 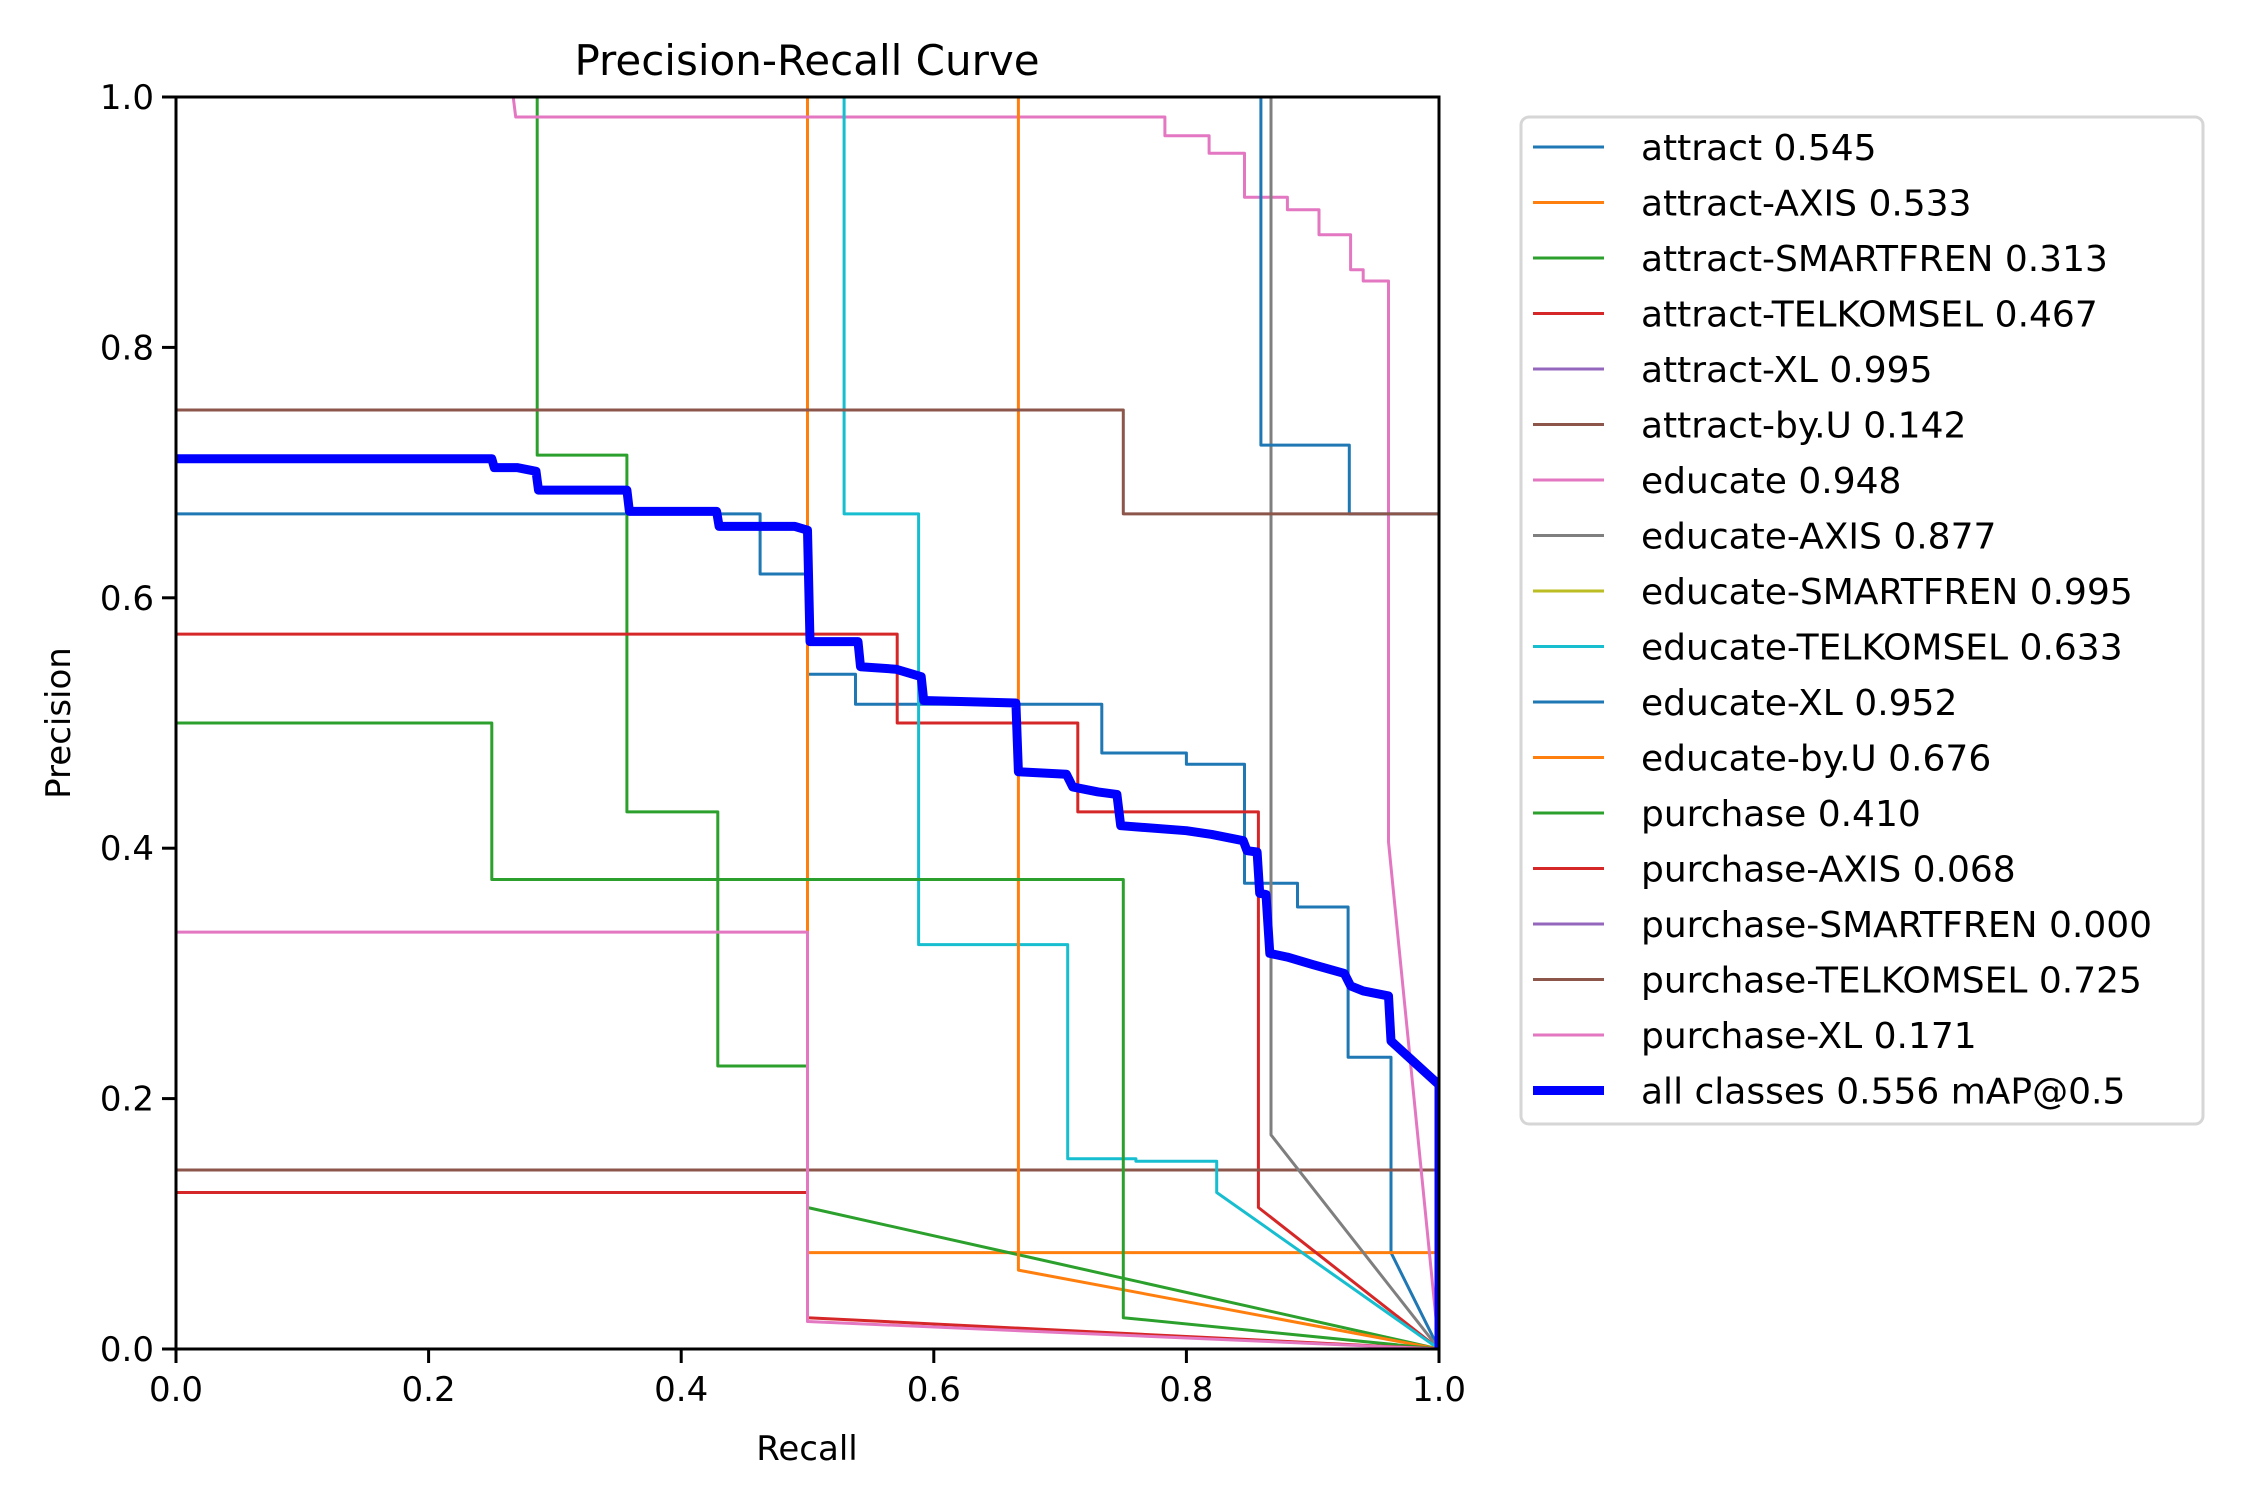 I want to click on legend-label: purchase-XL 0.171, so click(x=1809, y=1036).